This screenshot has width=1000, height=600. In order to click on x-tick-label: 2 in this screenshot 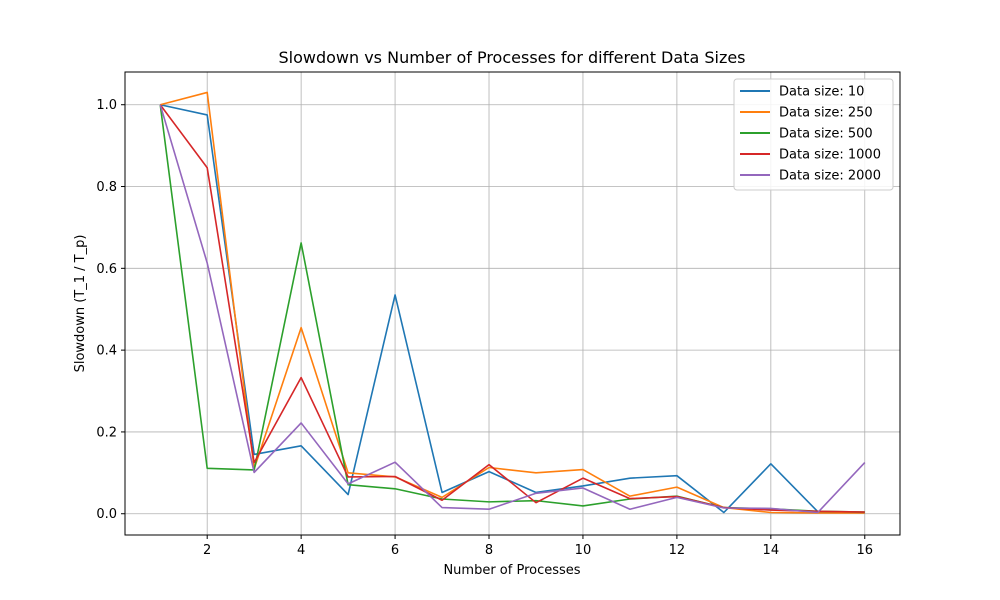, I will do `click(207, 550)`.